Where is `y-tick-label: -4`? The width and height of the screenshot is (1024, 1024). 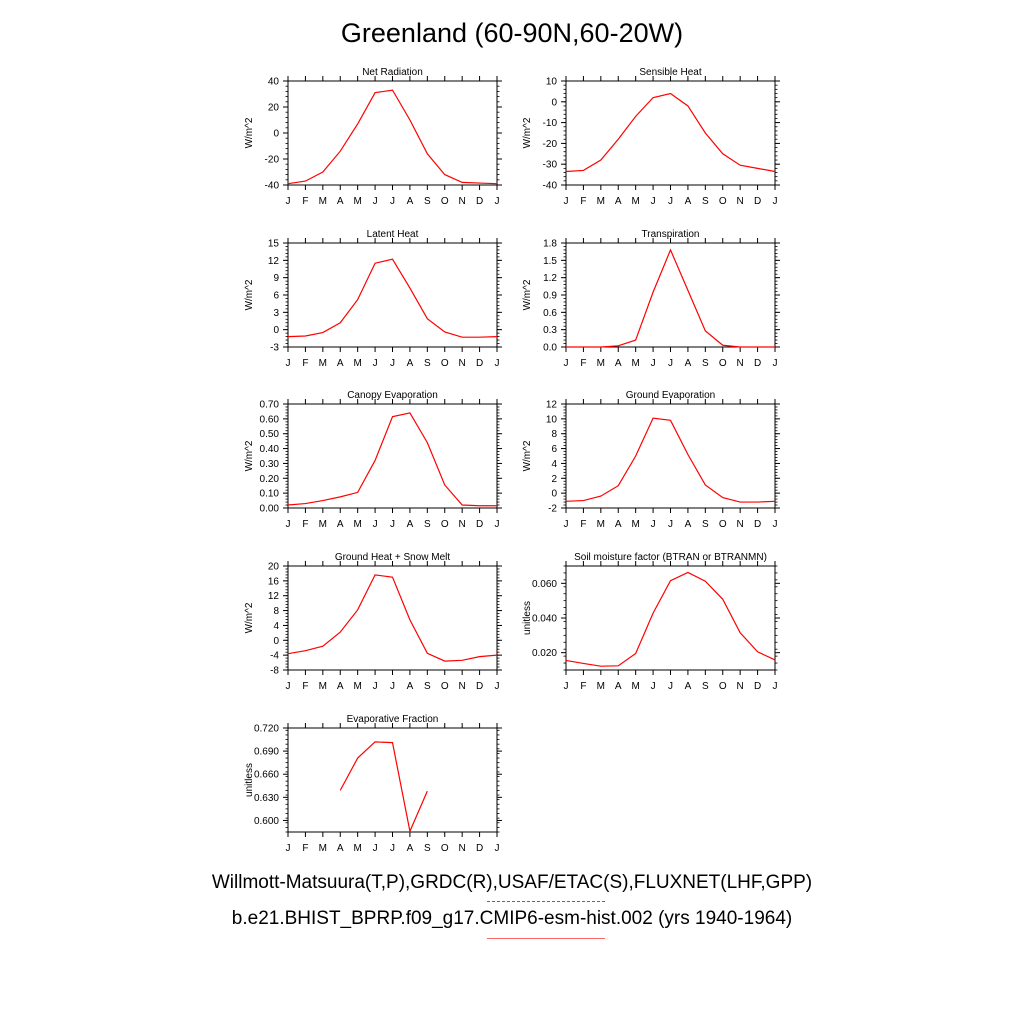 y-tick-label: -4 is located at coordinates (274, 656).